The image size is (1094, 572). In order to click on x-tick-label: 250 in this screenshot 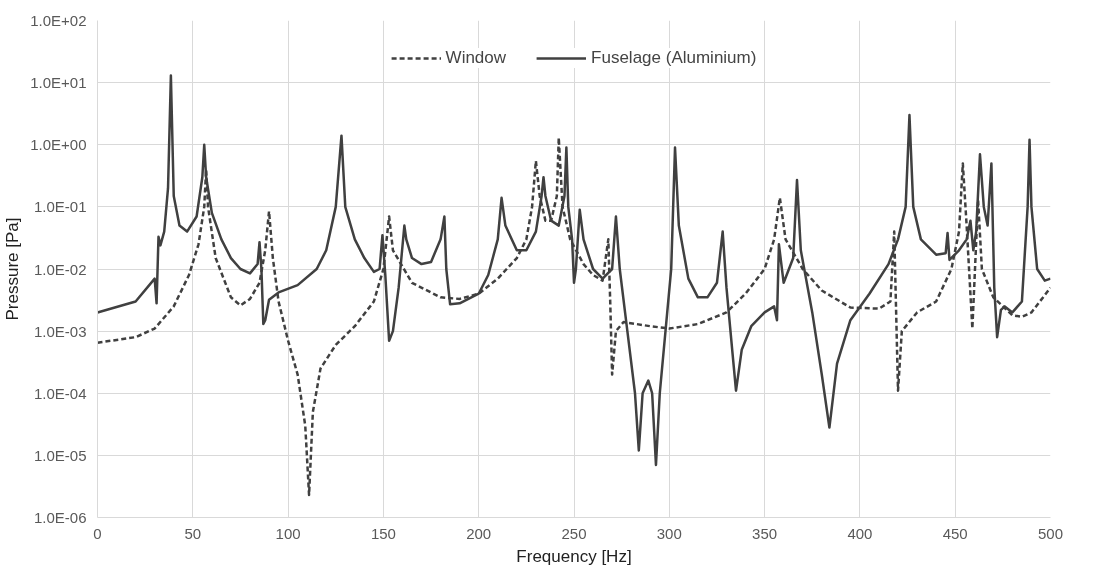, I will do `click(574, 533)`.